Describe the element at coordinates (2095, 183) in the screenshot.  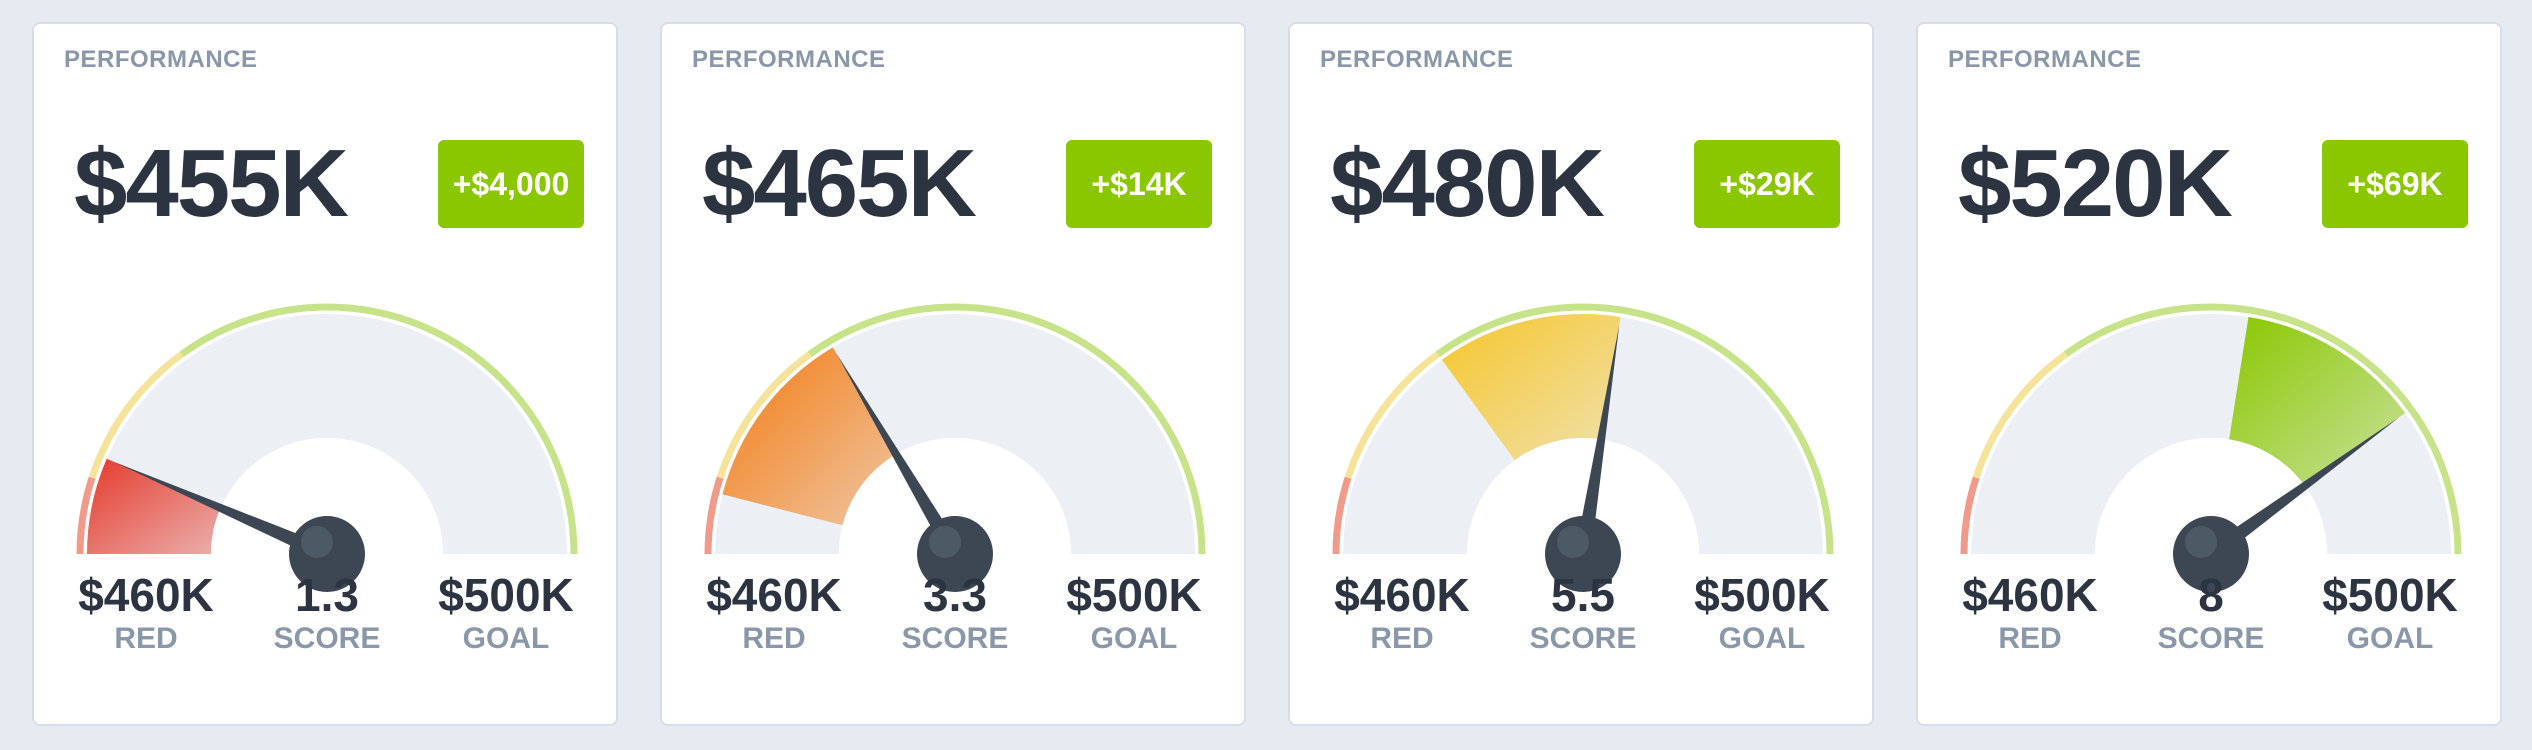
I see `performance-value: $520K` at that location.